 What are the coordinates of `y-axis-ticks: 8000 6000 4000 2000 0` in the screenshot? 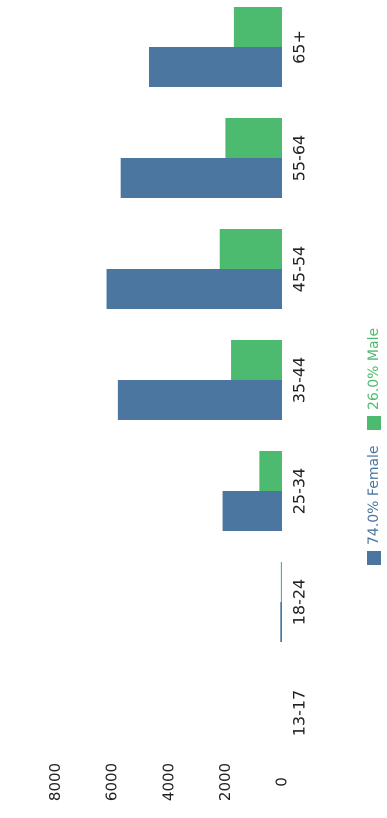 It's located at (168, 782).